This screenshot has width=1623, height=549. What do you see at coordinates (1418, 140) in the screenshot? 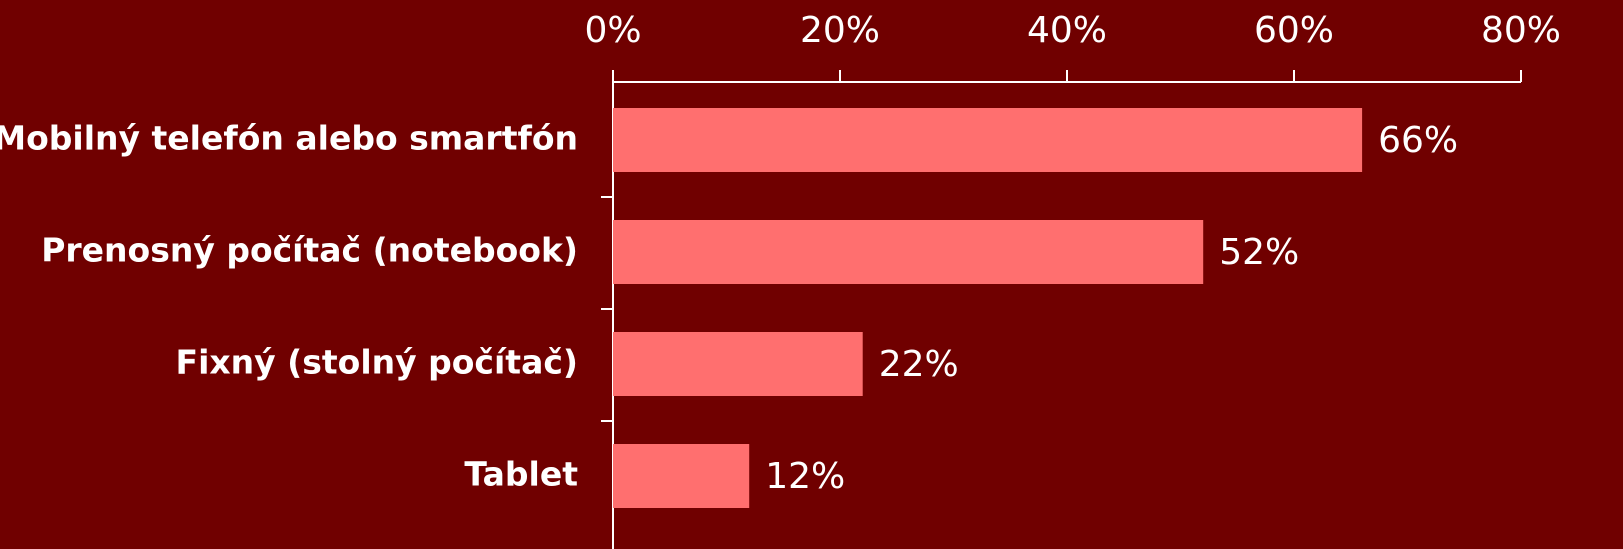
I see `value-label: 66%` at bounding box center [1418, 140].